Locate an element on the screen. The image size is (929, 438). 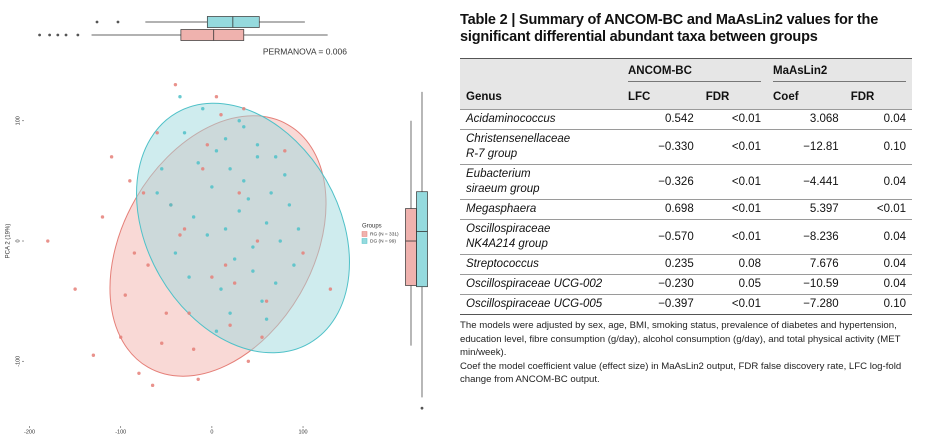
value-cell: −0.330 is located at coordinates (661, 147).